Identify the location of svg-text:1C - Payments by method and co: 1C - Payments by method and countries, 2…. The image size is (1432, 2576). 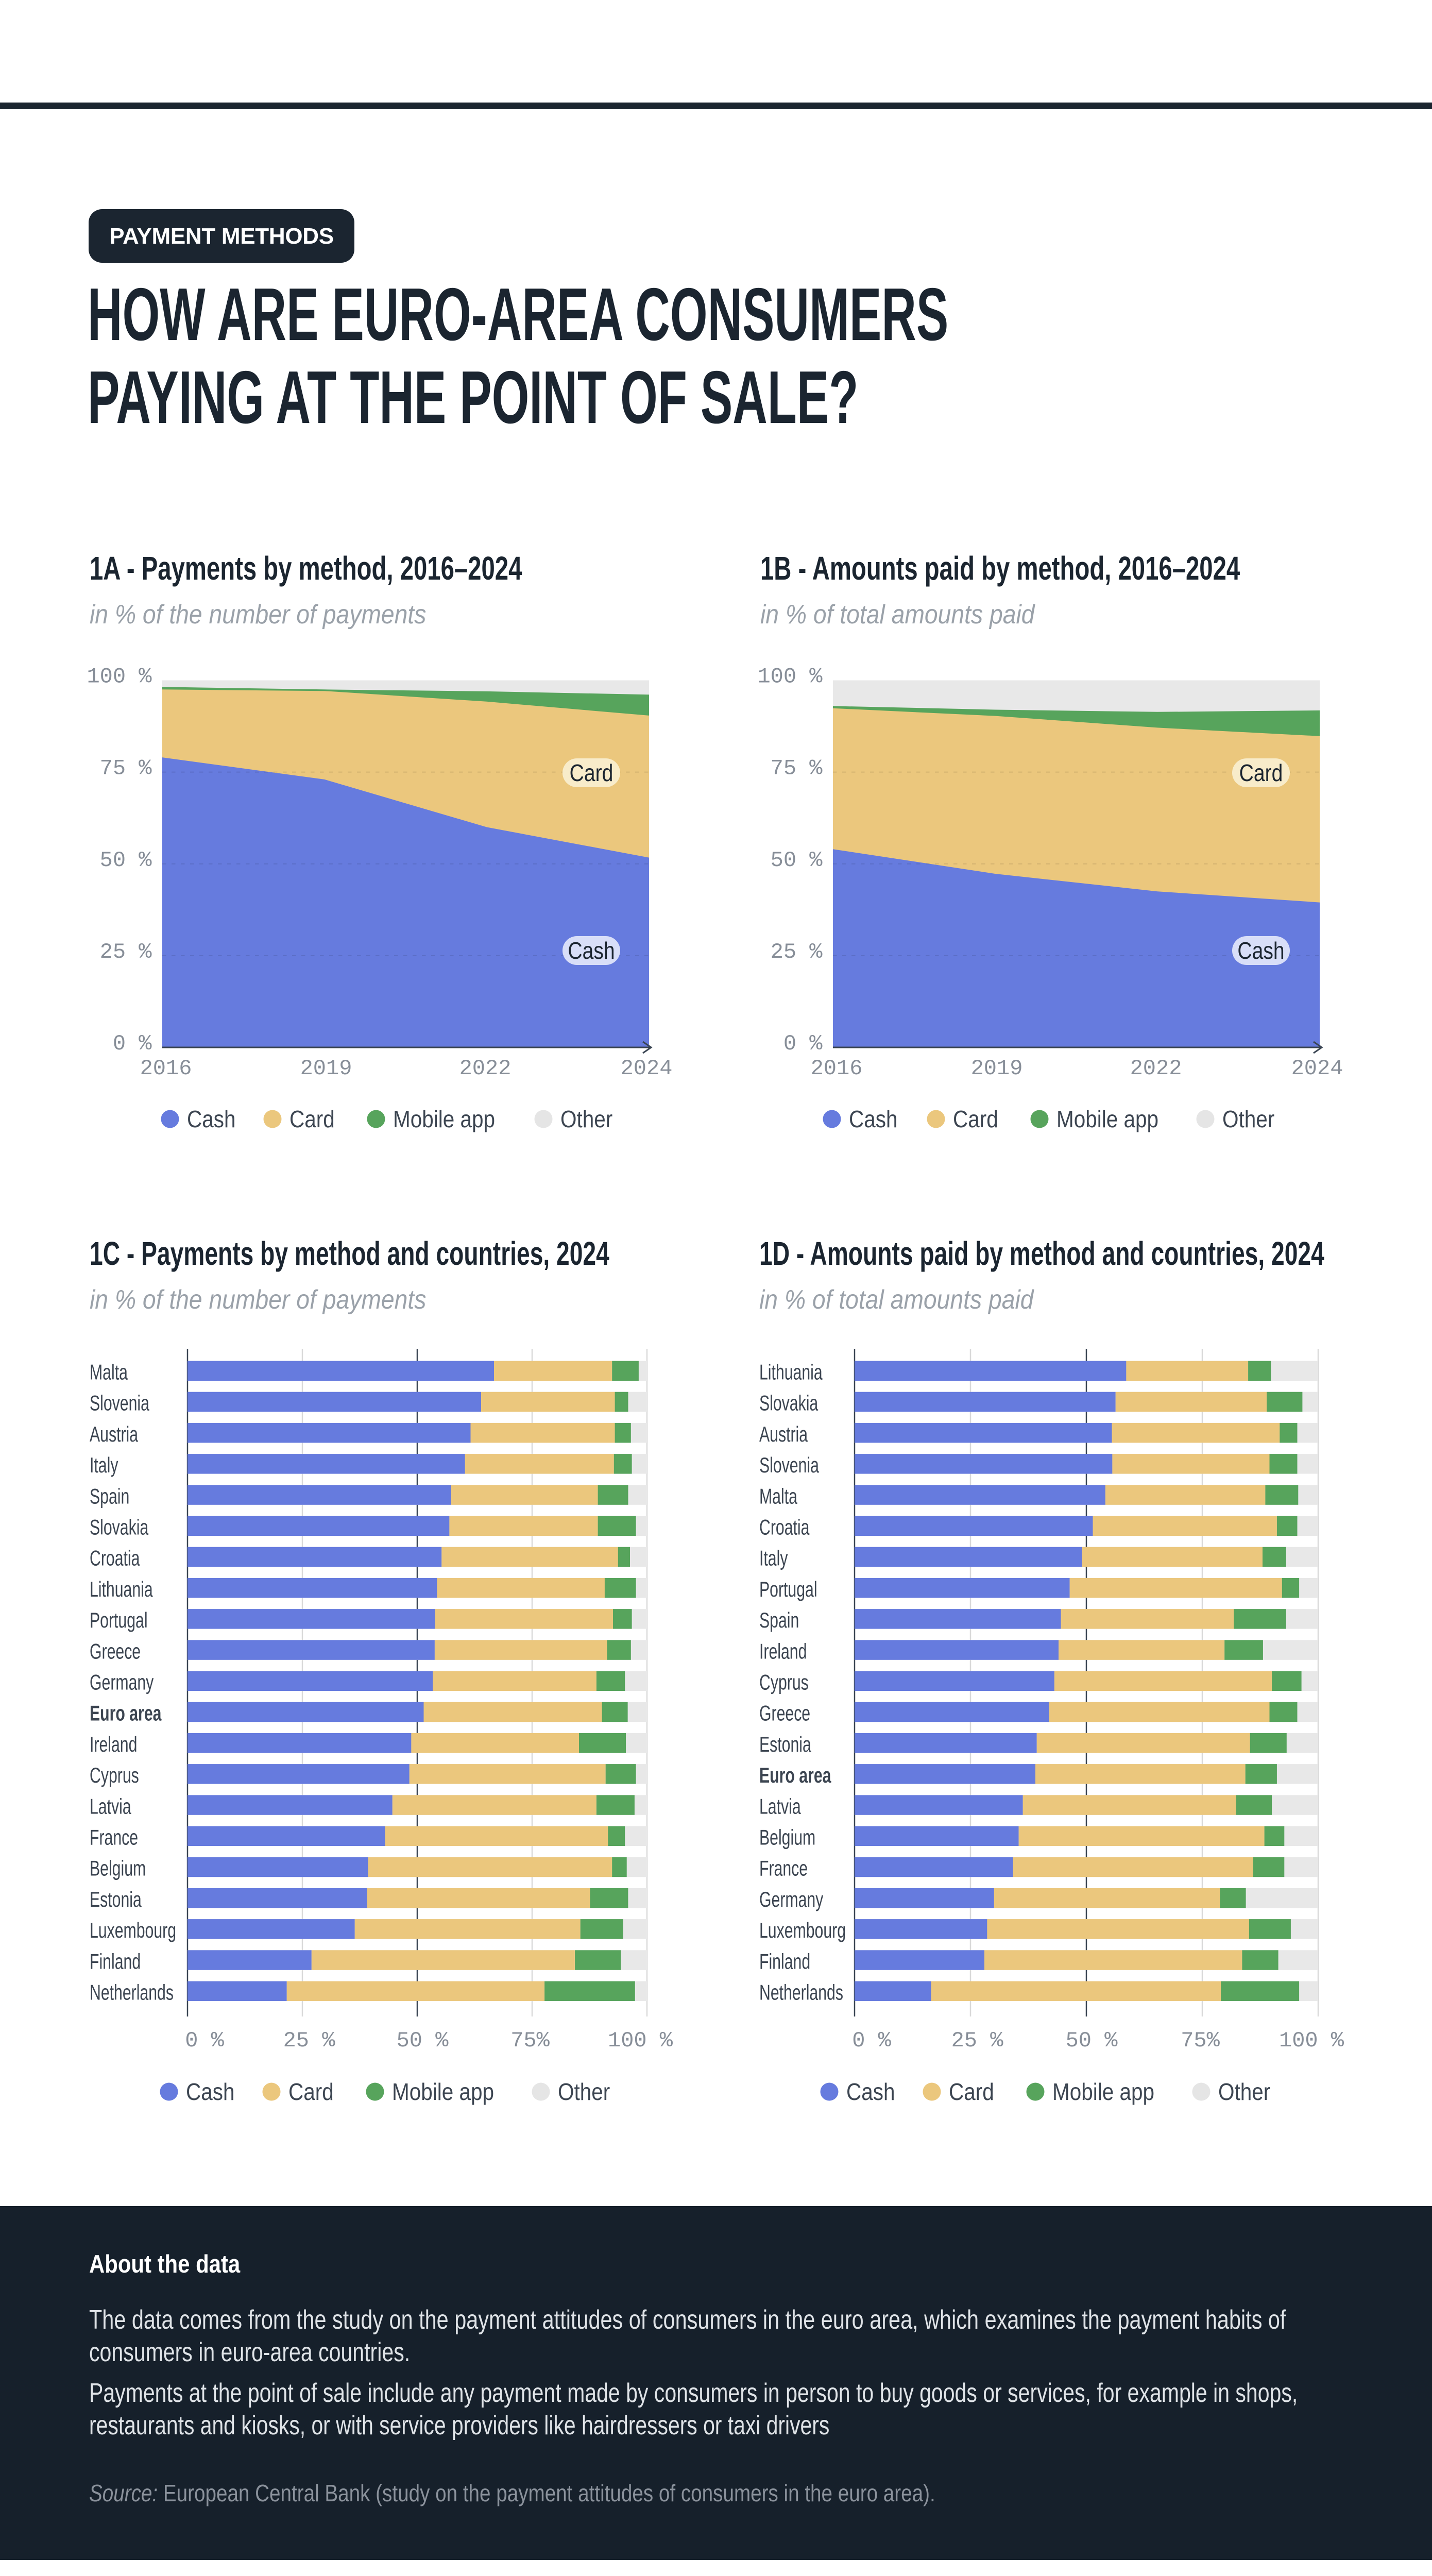
(349, 1253).